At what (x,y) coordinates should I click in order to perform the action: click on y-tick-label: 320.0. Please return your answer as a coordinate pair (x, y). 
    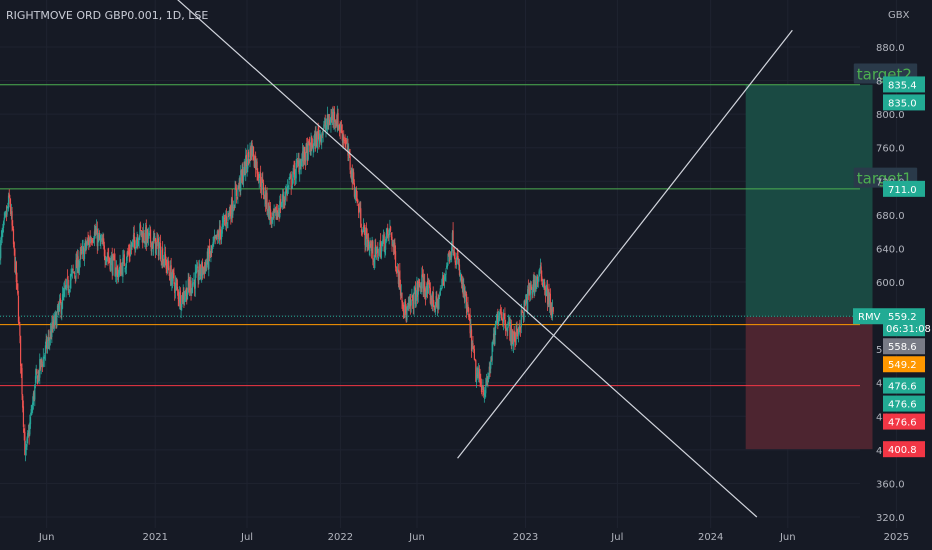
    Looking at the image, I should click on (890, 518).